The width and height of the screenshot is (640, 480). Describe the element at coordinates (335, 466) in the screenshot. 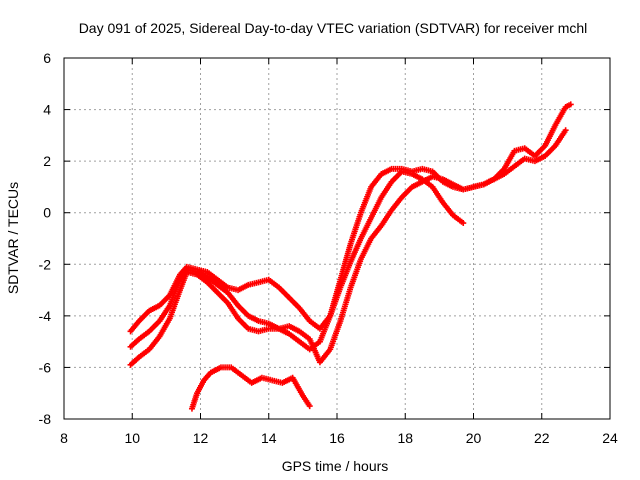

I see `x-axis-label: GPS time / hours` at that location.